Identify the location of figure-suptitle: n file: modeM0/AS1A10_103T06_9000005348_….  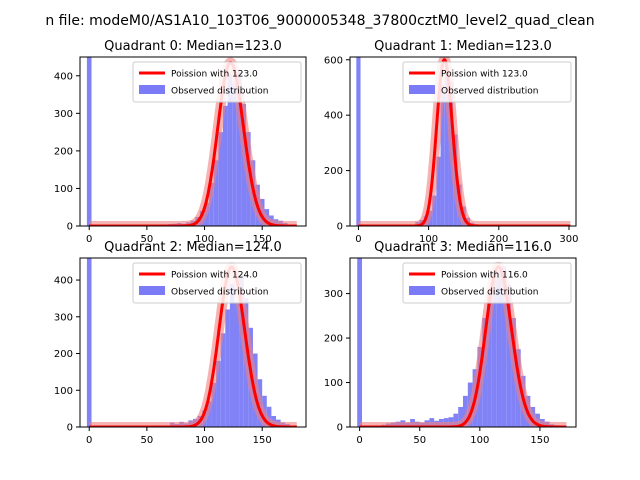
(319, 21).